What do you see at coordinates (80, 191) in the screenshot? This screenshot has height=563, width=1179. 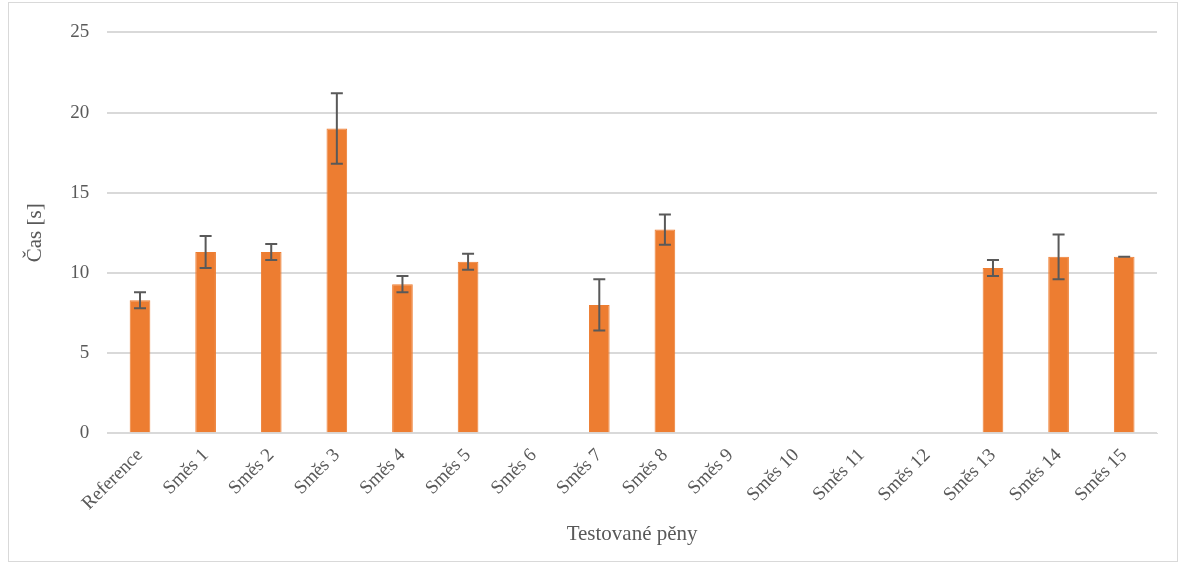 I see `y-tick-label: 15` at bounding box center [80, 191].